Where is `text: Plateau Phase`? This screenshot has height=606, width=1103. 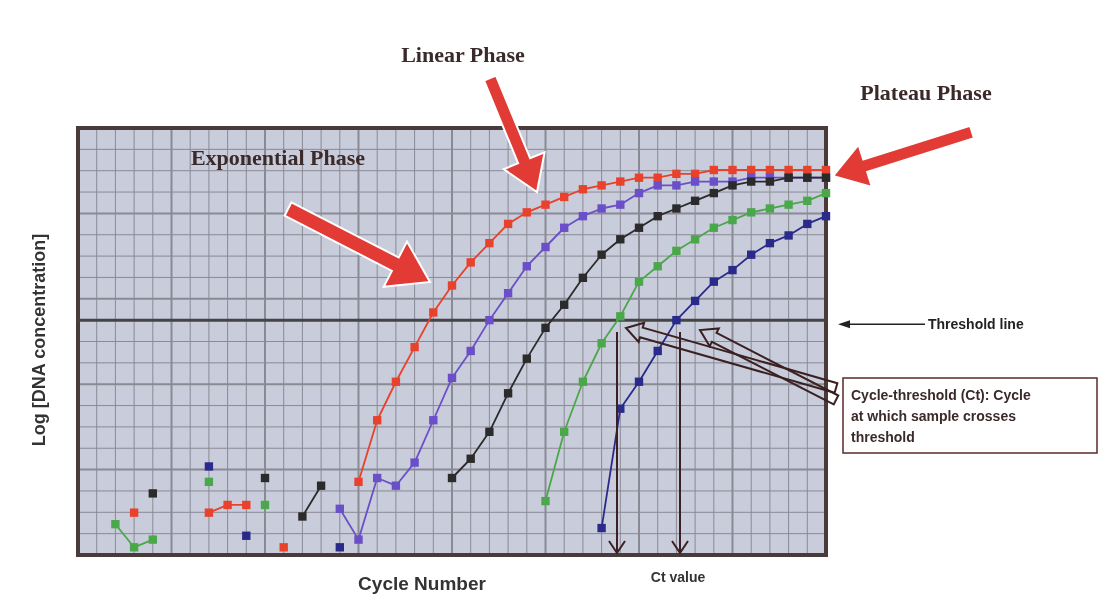
text: Plateau Phase is located at coordinates (926, 92).